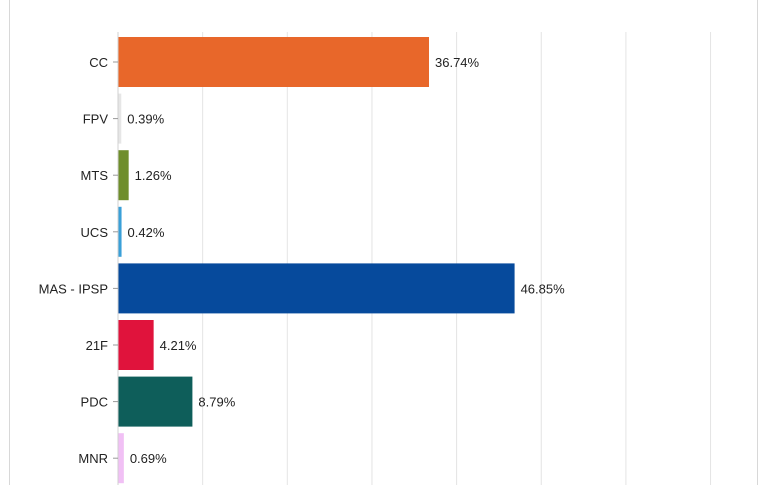 The image size is (782, 485). What do you see at coordinates (95, 175) in the screenshot?
I see `y-tick-label: MTS` at bounding box center [95, 175].